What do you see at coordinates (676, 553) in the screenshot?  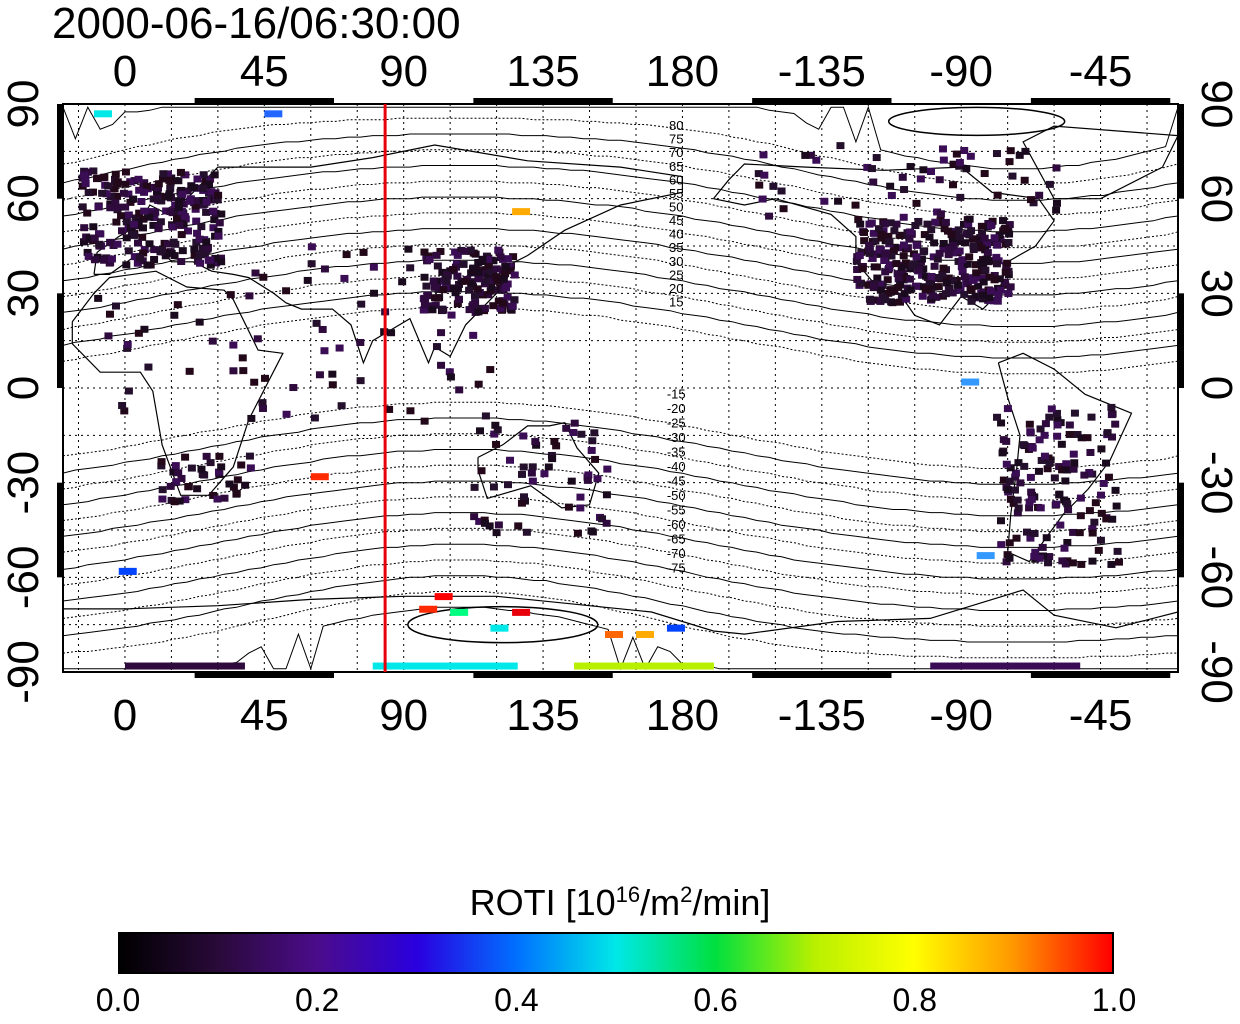 I see `contour-label-south: -70` at bounding box center [676, 553].